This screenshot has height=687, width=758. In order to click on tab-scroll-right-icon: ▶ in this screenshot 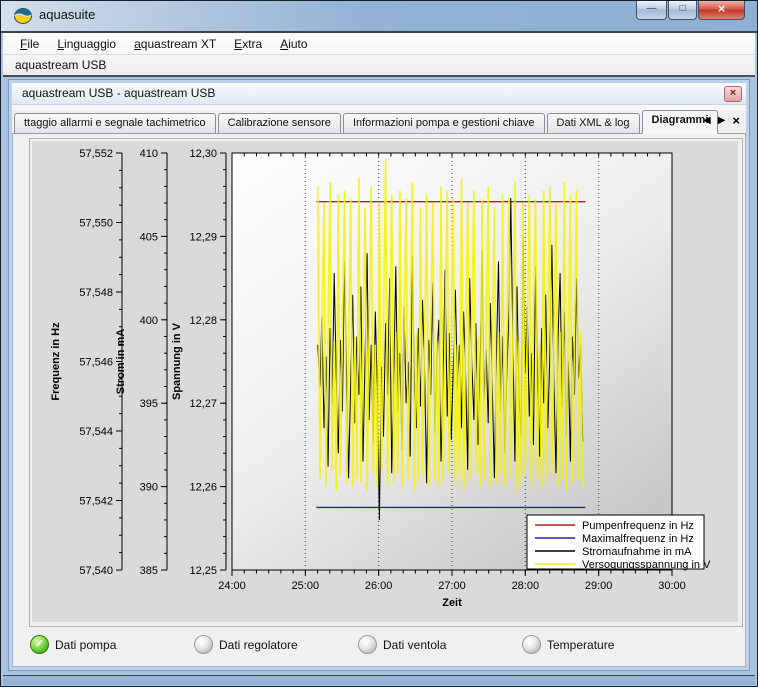, I will do `click(721, 120)`.